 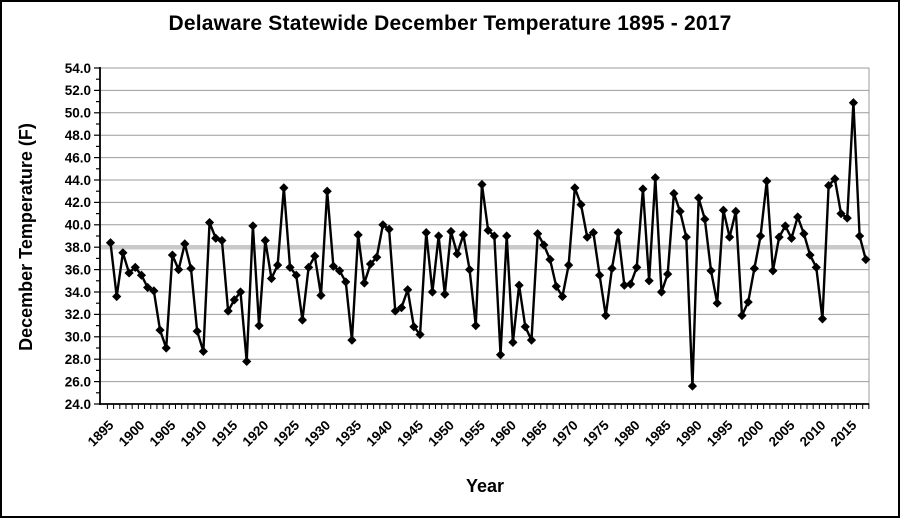 What do you see at coordinates (78, 359) in the screenshot?
I see `y-tick-label: 28.0` at bounding box center [78, 359].